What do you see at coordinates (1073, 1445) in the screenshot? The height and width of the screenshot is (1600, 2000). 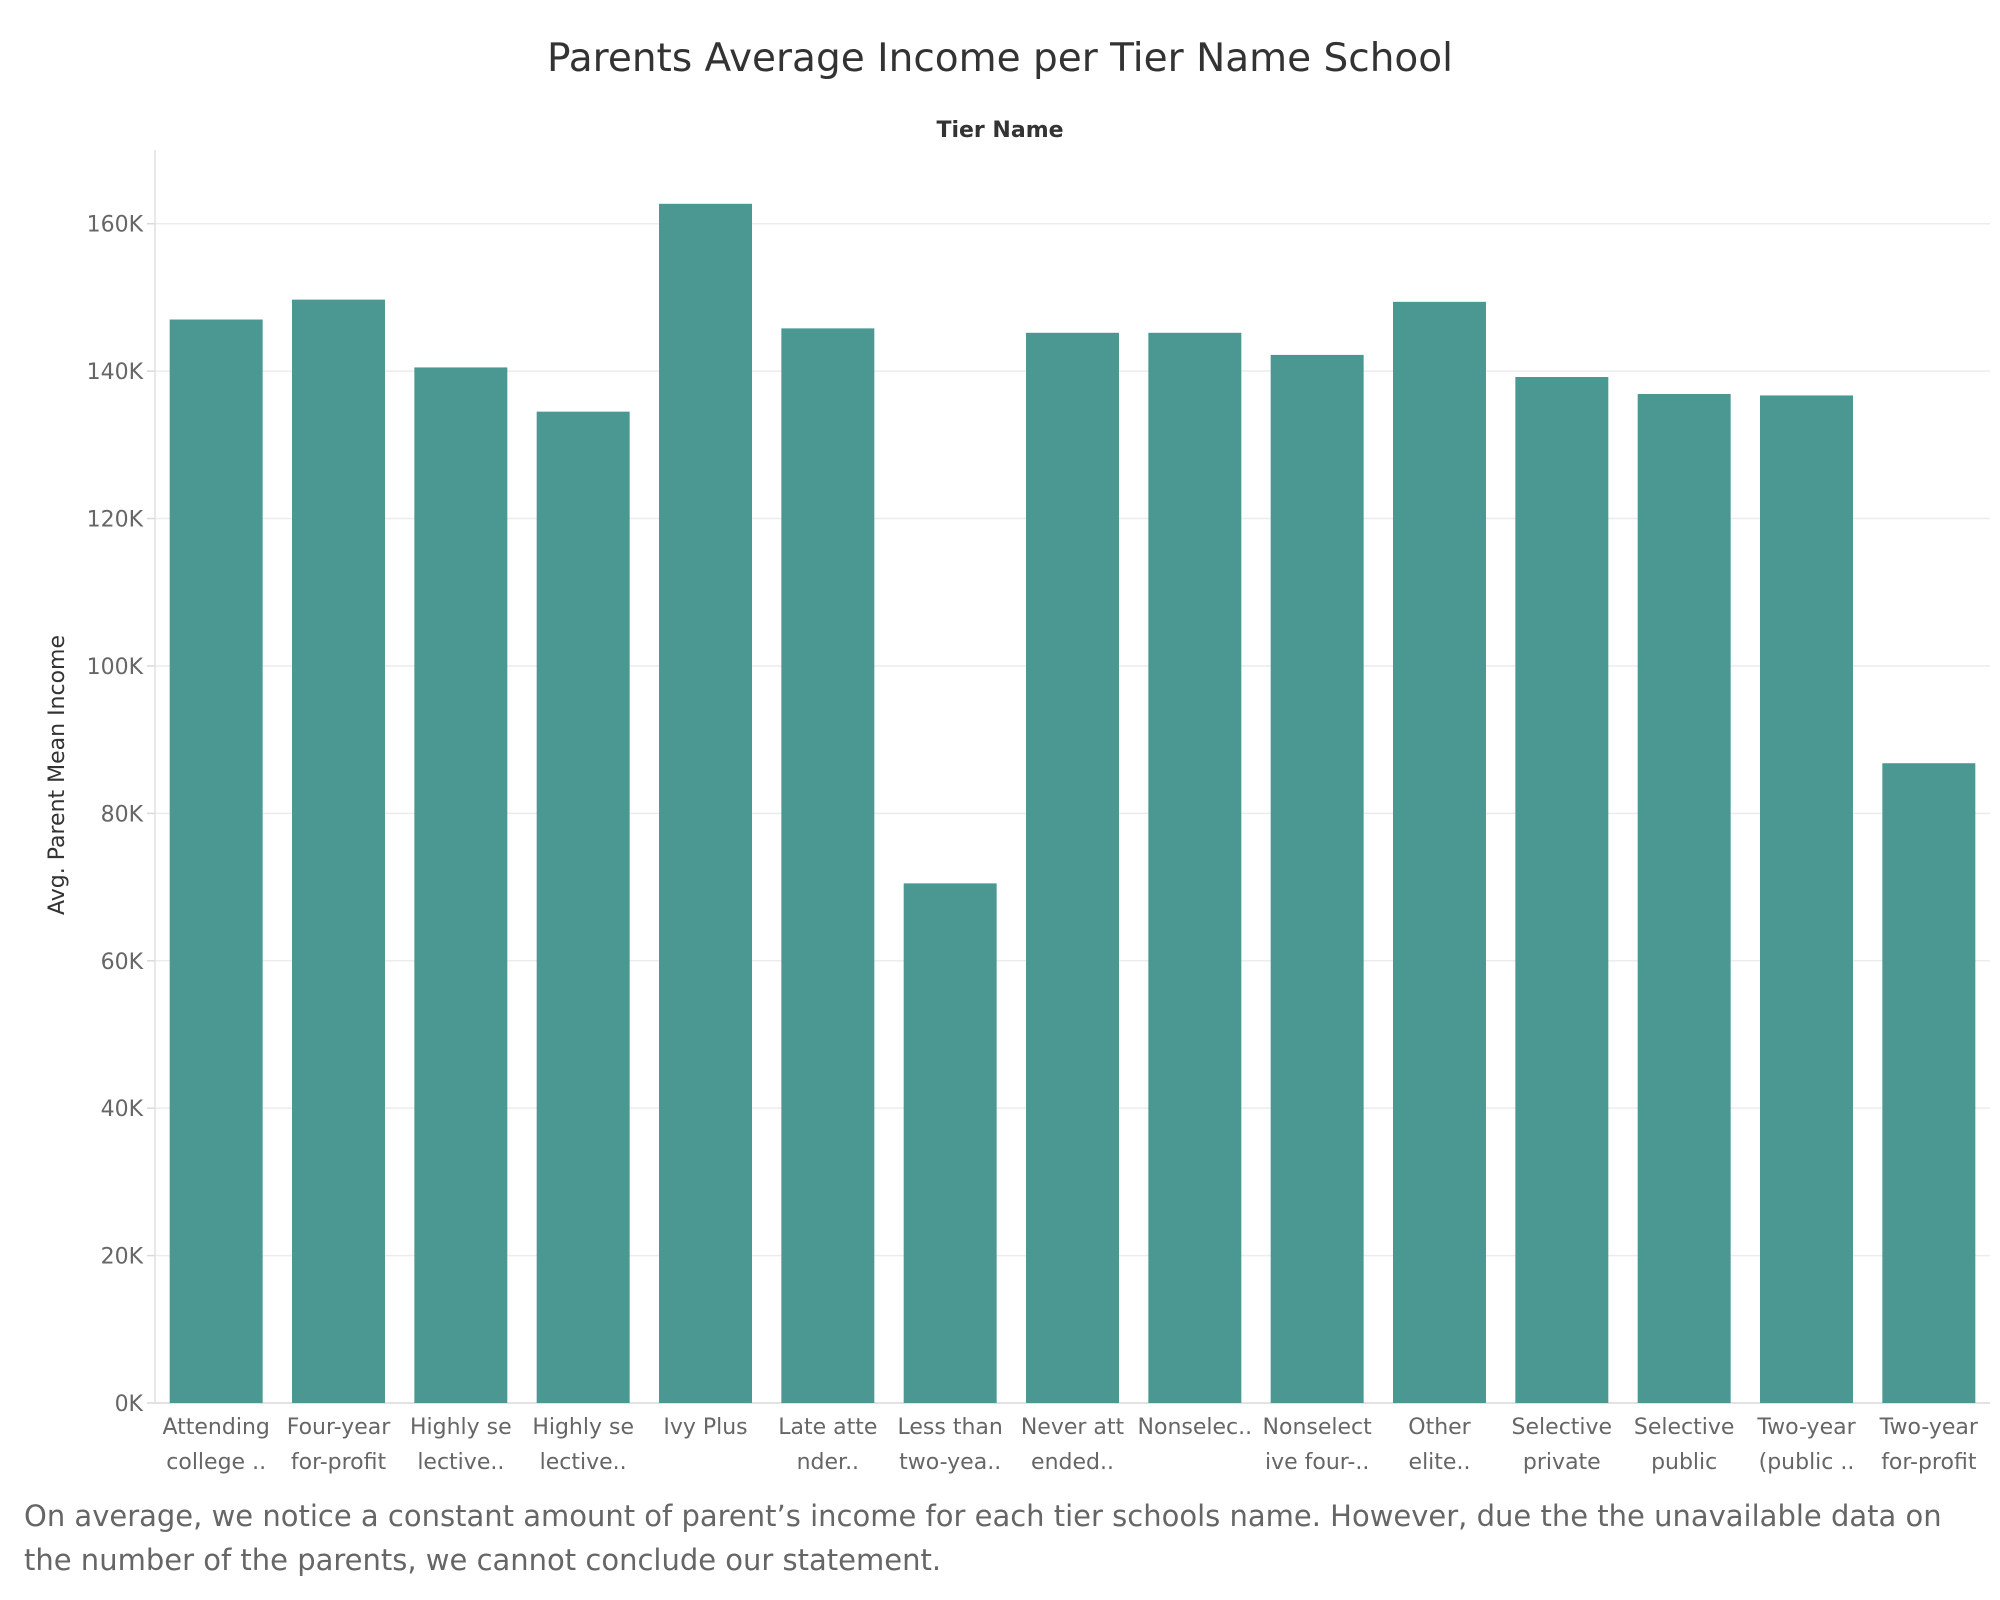 I see `x-category-label: Never att ended..` at bounding box center [1073, 1445].